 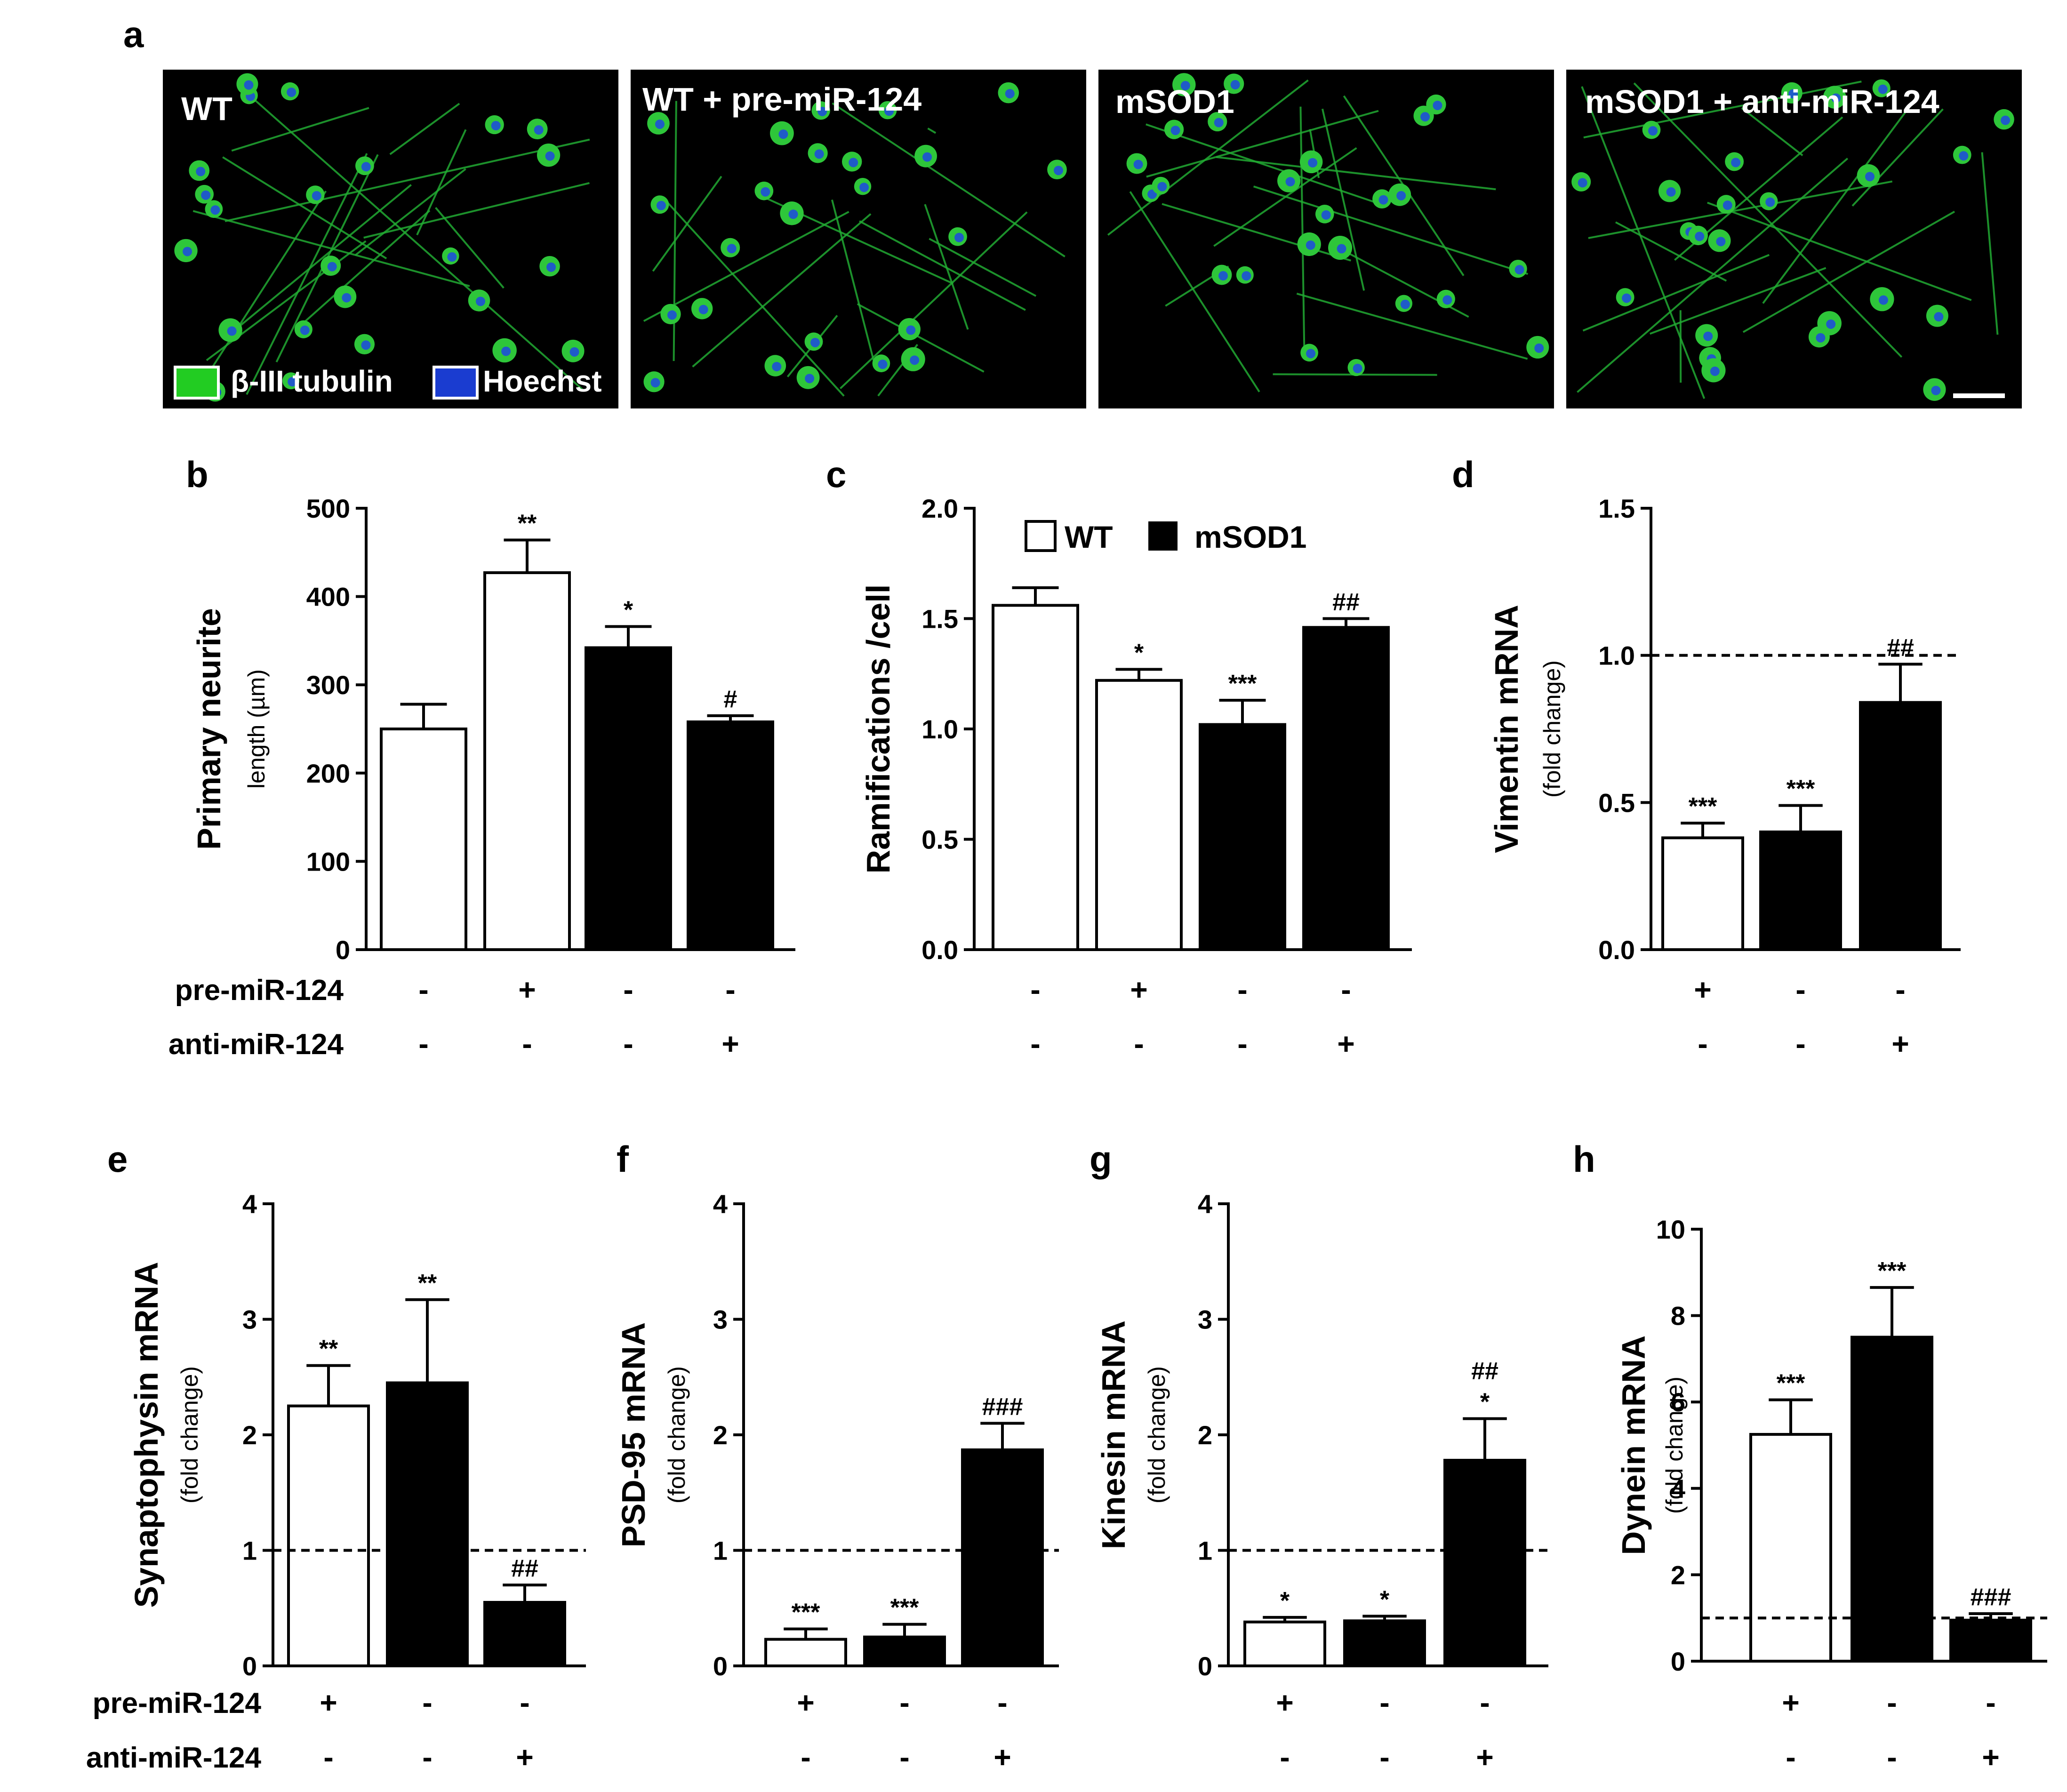 I want to click on row-label-anti-mir-bottom: anti-miR-124, so click(x=174, y=1758).